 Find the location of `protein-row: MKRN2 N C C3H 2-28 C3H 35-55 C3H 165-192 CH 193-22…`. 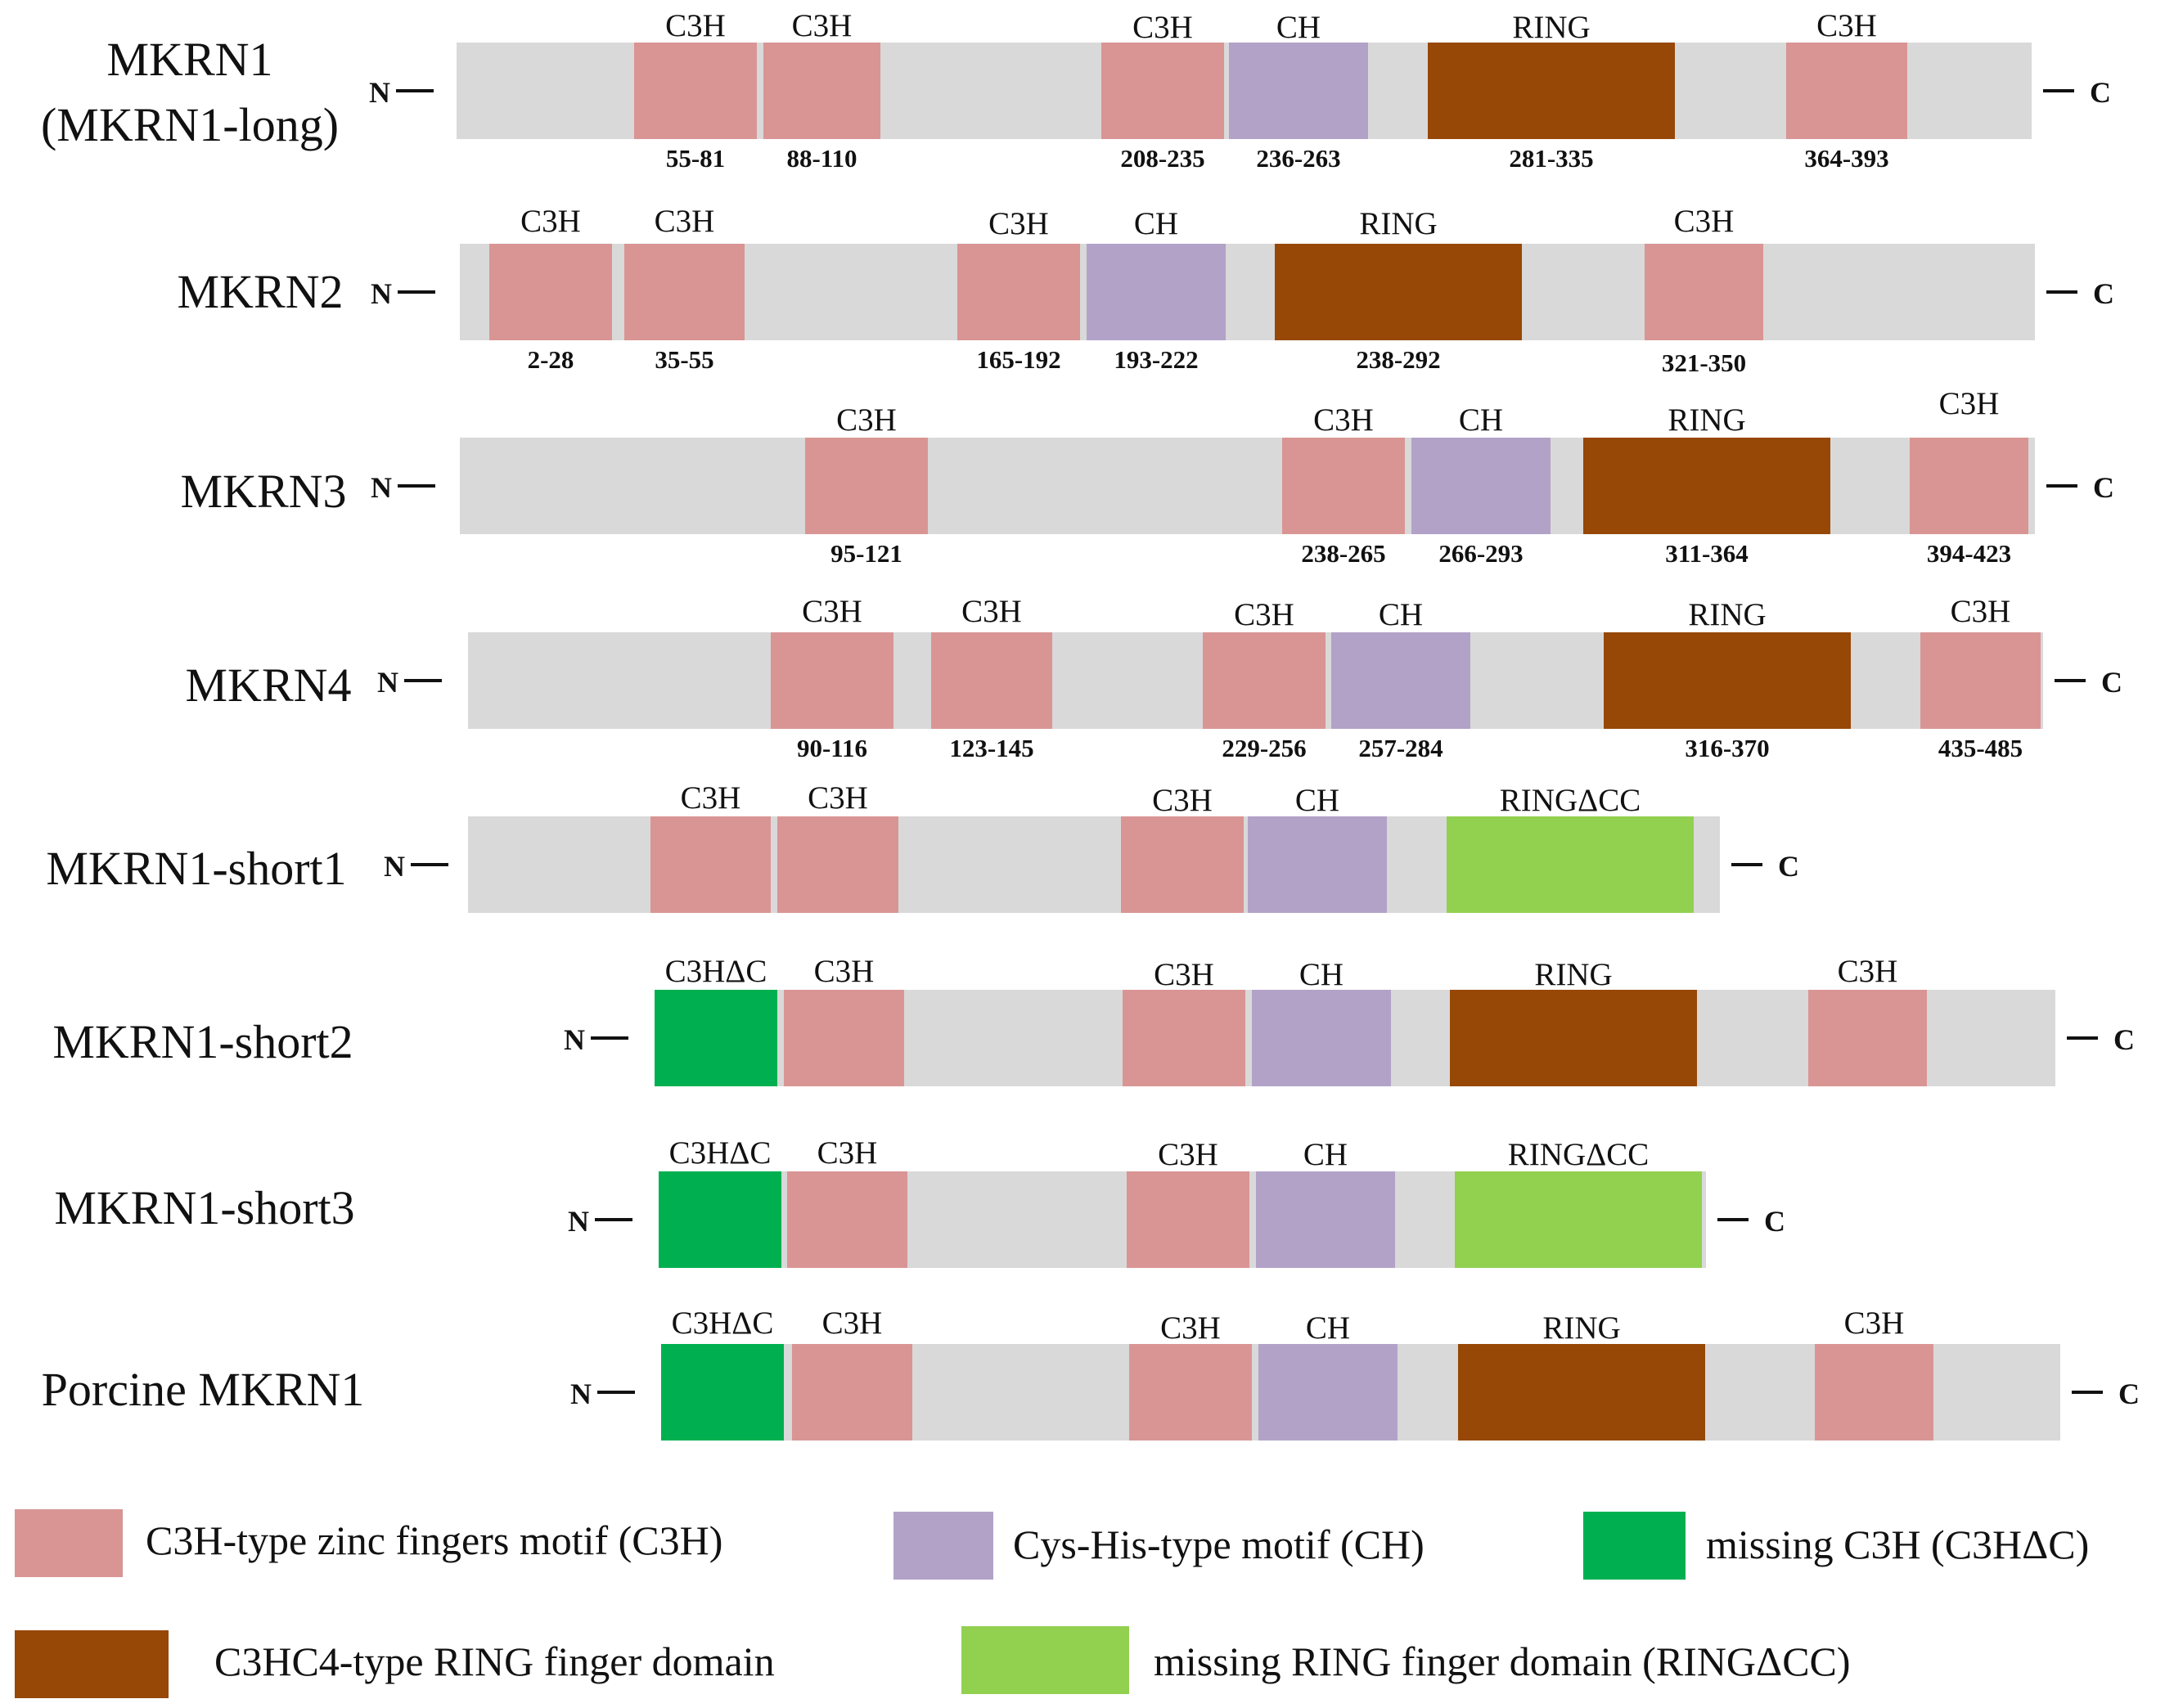

protein-row: MKRN2 N C C3H 2-28 C3H 35-55 C3H 165-192 CH 193-22… is located at coordinates (1145, 290).